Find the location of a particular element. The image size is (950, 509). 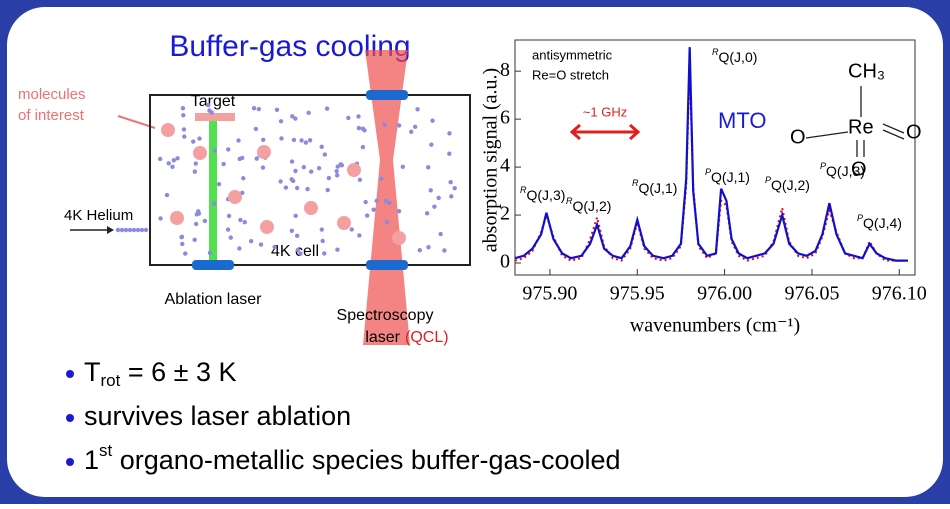

label: of interest is located at coordinates (51, 115).